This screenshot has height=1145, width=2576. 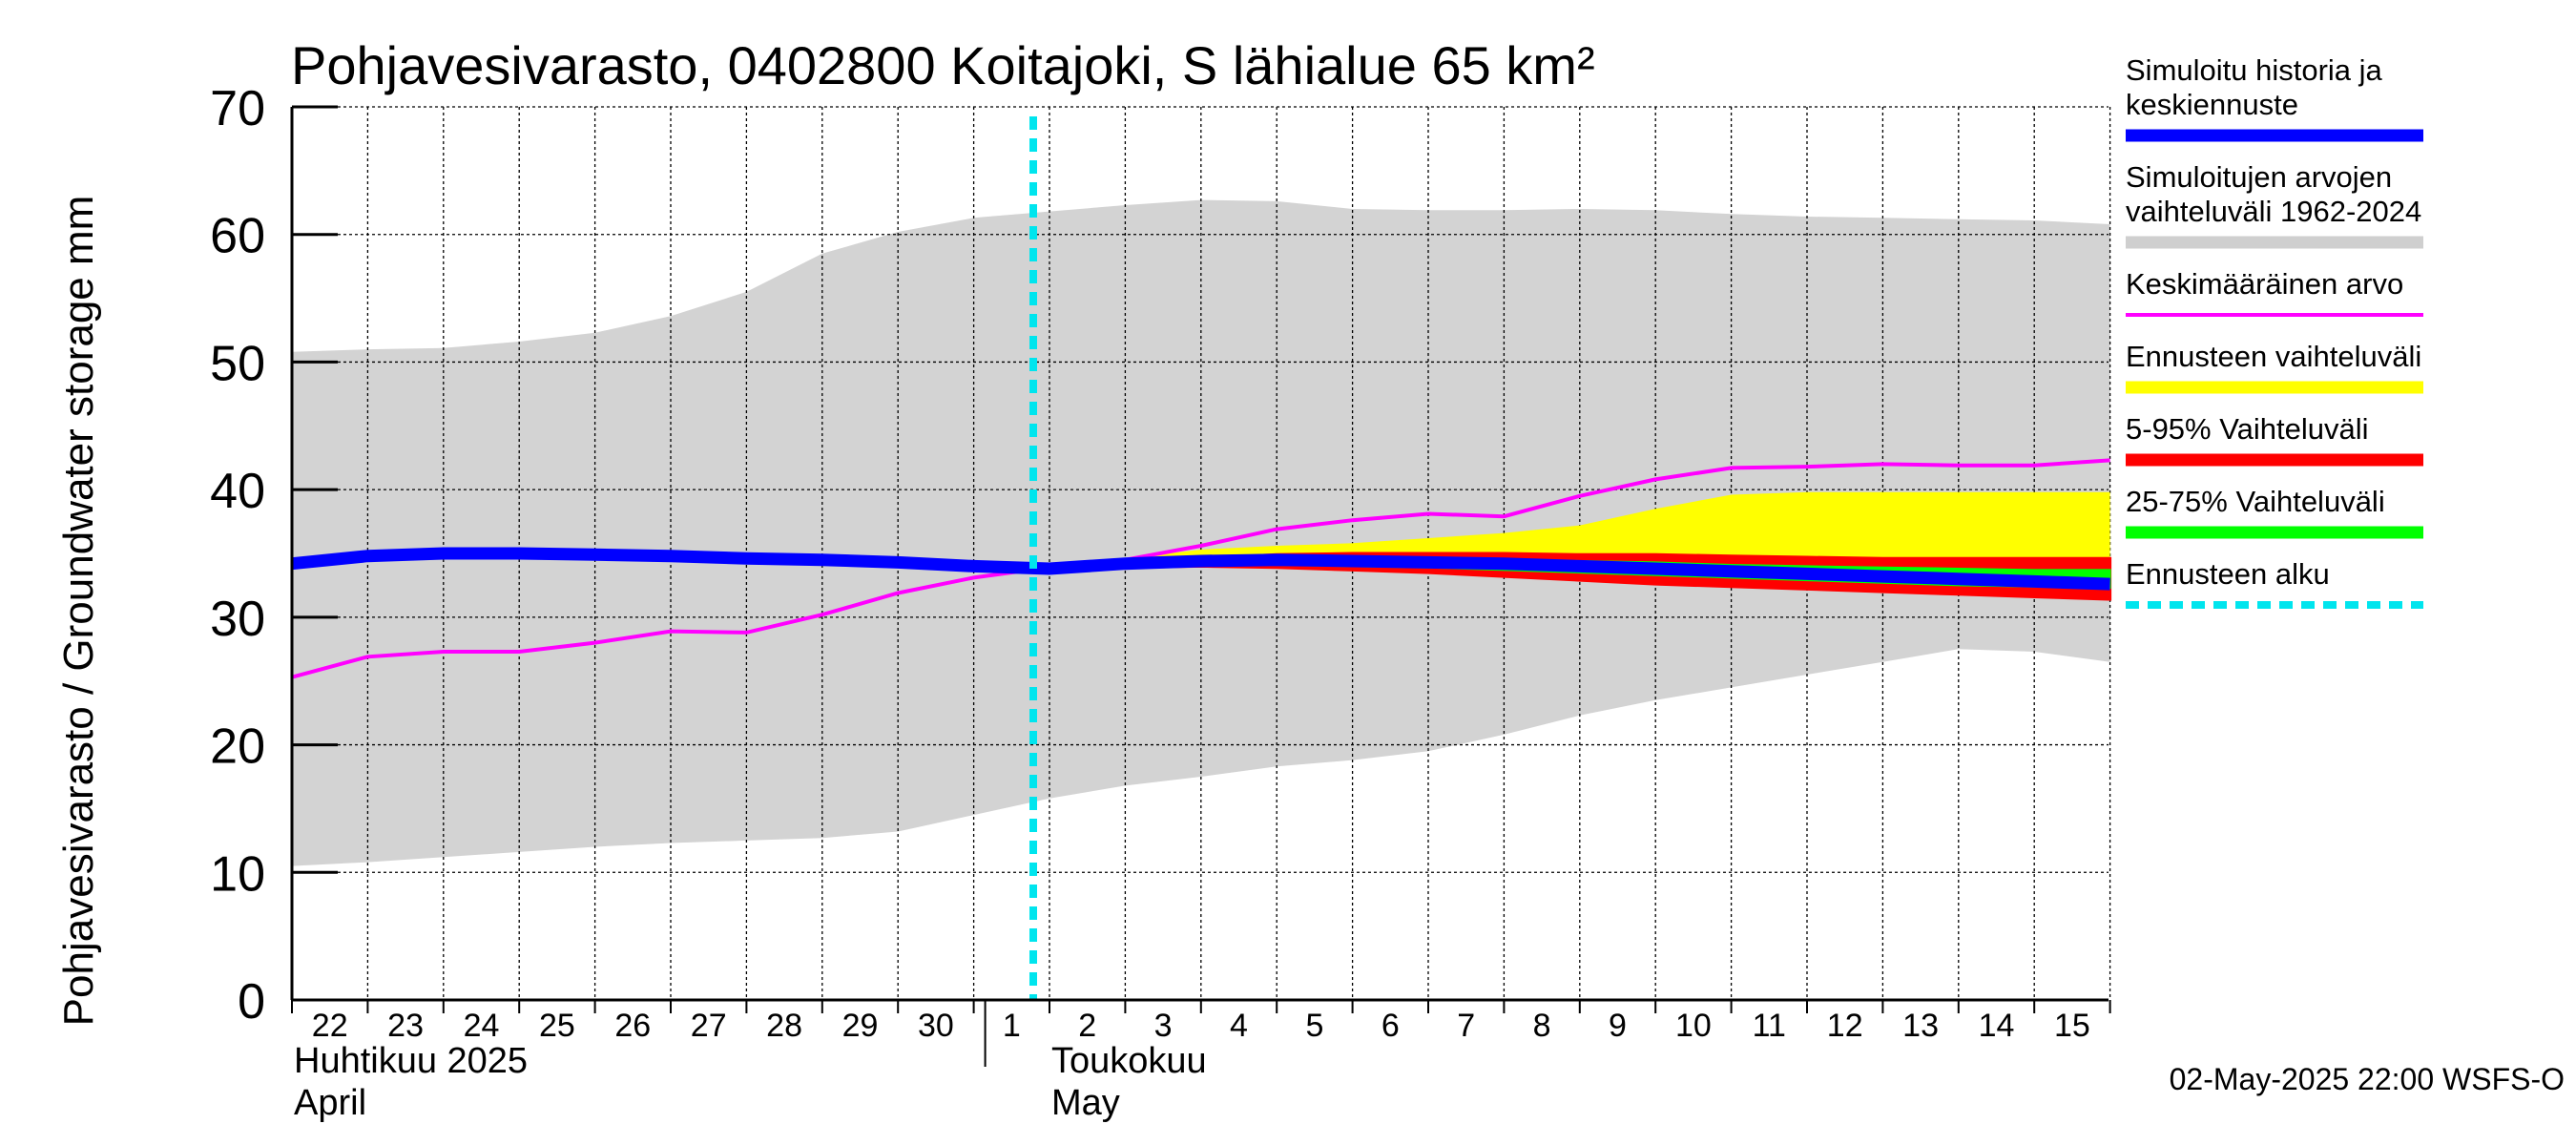 I want to click on legend-label: Simuloitu historia ja, so click(x=2254, y=70).